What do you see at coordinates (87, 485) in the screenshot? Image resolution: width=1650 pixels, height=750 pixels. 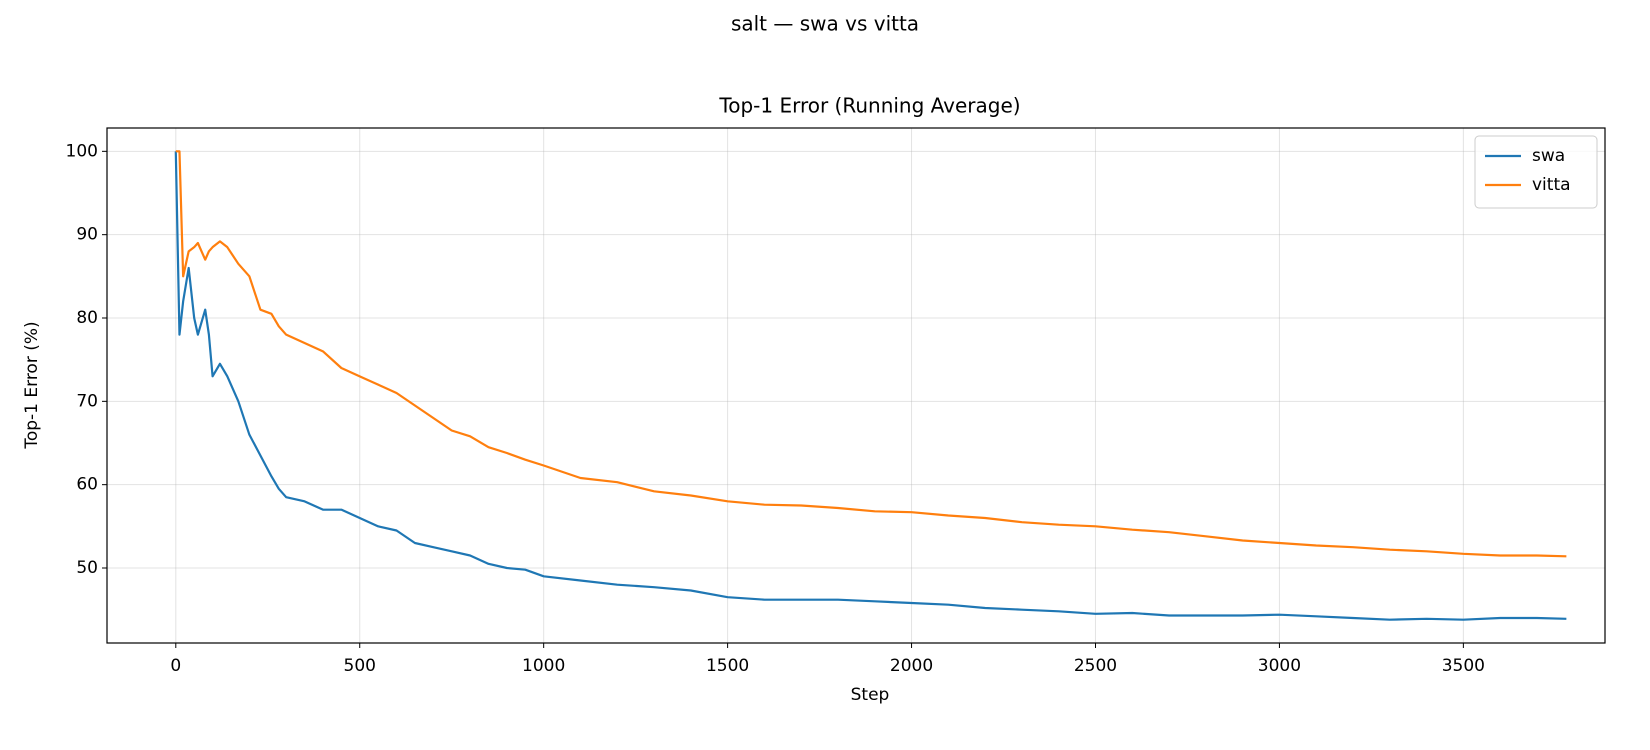 I see `y-tick-label: 60` at bounding box center [87, 485].